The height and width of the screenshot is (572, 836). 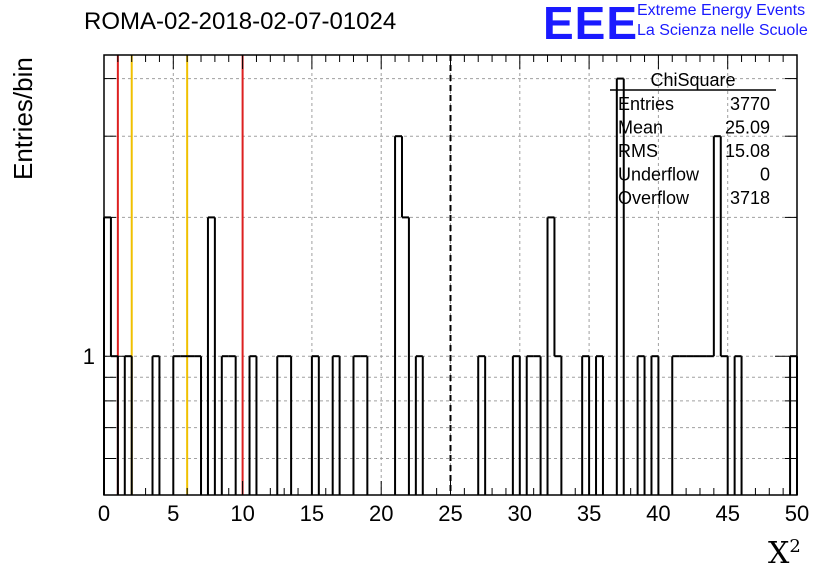 What do you see at coordinates (692, 80) in the screenshot?
I see `stats-title: ChiSquare` at bounding box center [692, 80].